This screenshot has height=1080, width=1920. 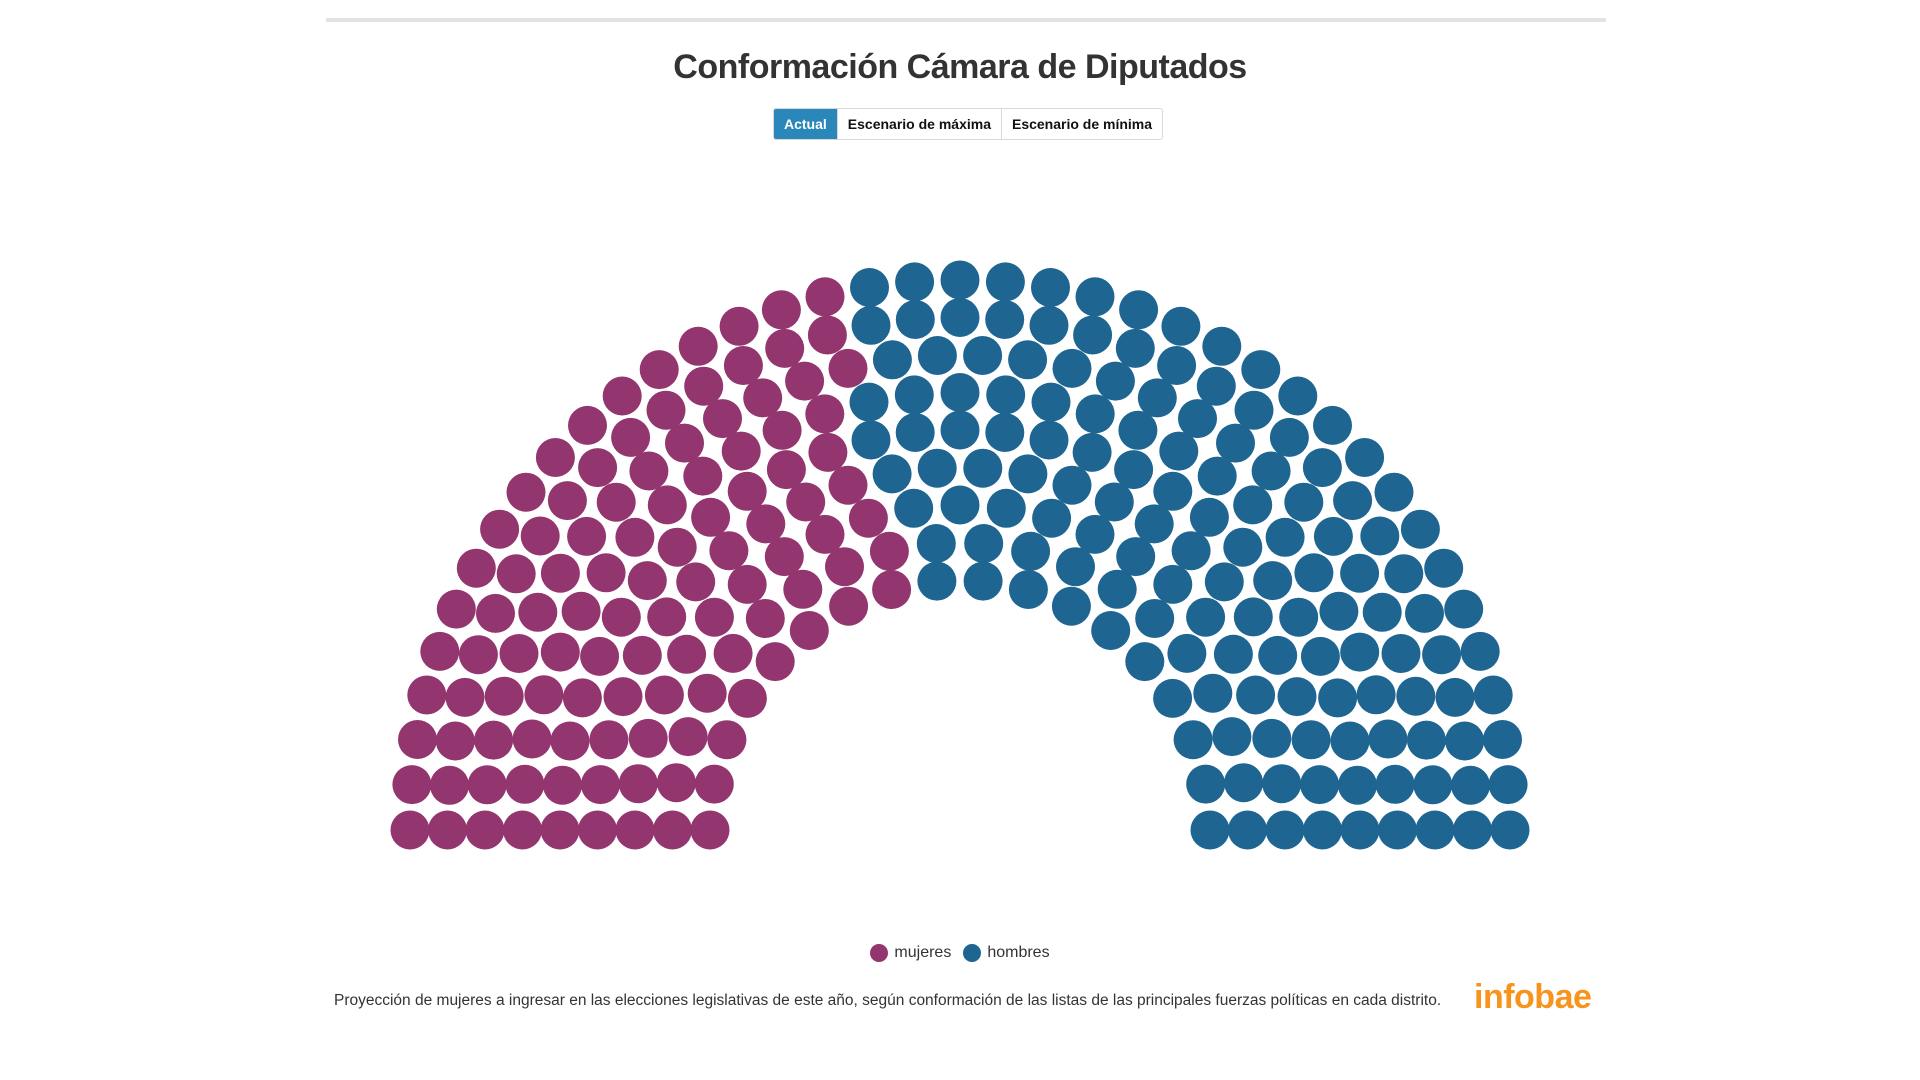 What do you see at coordinates (805, 124) in the screenshot?
I see `tab-actual: Actual` at bounding box center [805, 124].